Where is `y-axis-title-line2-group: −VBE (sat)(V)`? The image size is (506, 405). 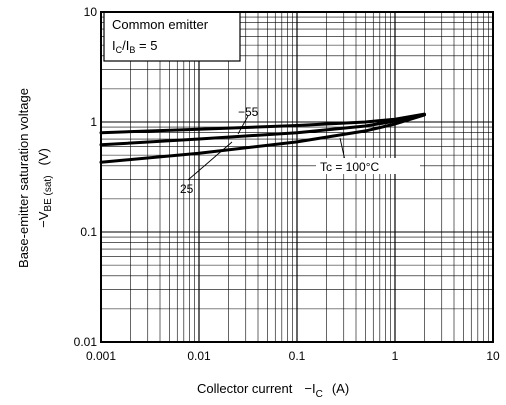 y-axis-title-line2-group: −VBE (sat)(V) is located at coordinates (45, 188).